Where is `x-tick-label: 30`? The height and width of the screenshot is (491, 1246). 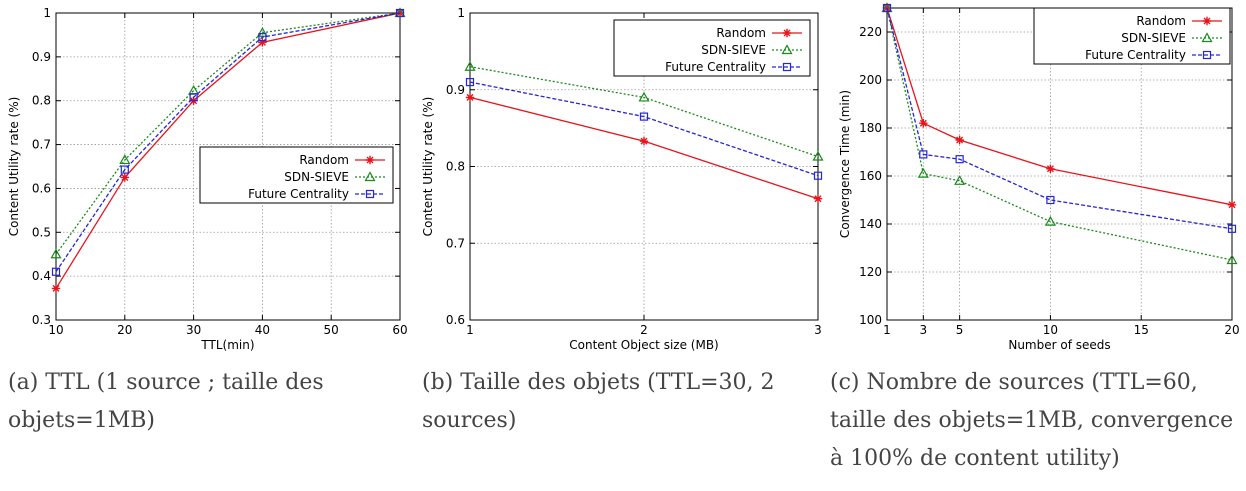
x-tick-label: 30 is located at coordinates (193, 330).